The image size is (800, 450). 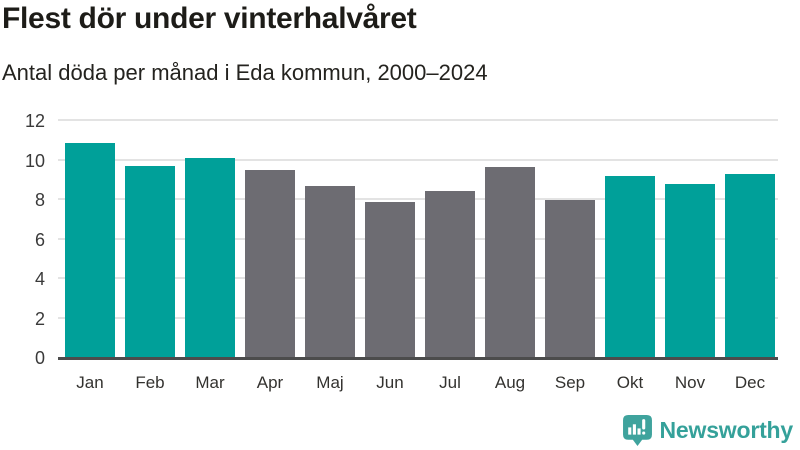 What do you see at coordinates (90, 249) in the screenshot?
I see `bar-jan` at bounding box center [90, 249].